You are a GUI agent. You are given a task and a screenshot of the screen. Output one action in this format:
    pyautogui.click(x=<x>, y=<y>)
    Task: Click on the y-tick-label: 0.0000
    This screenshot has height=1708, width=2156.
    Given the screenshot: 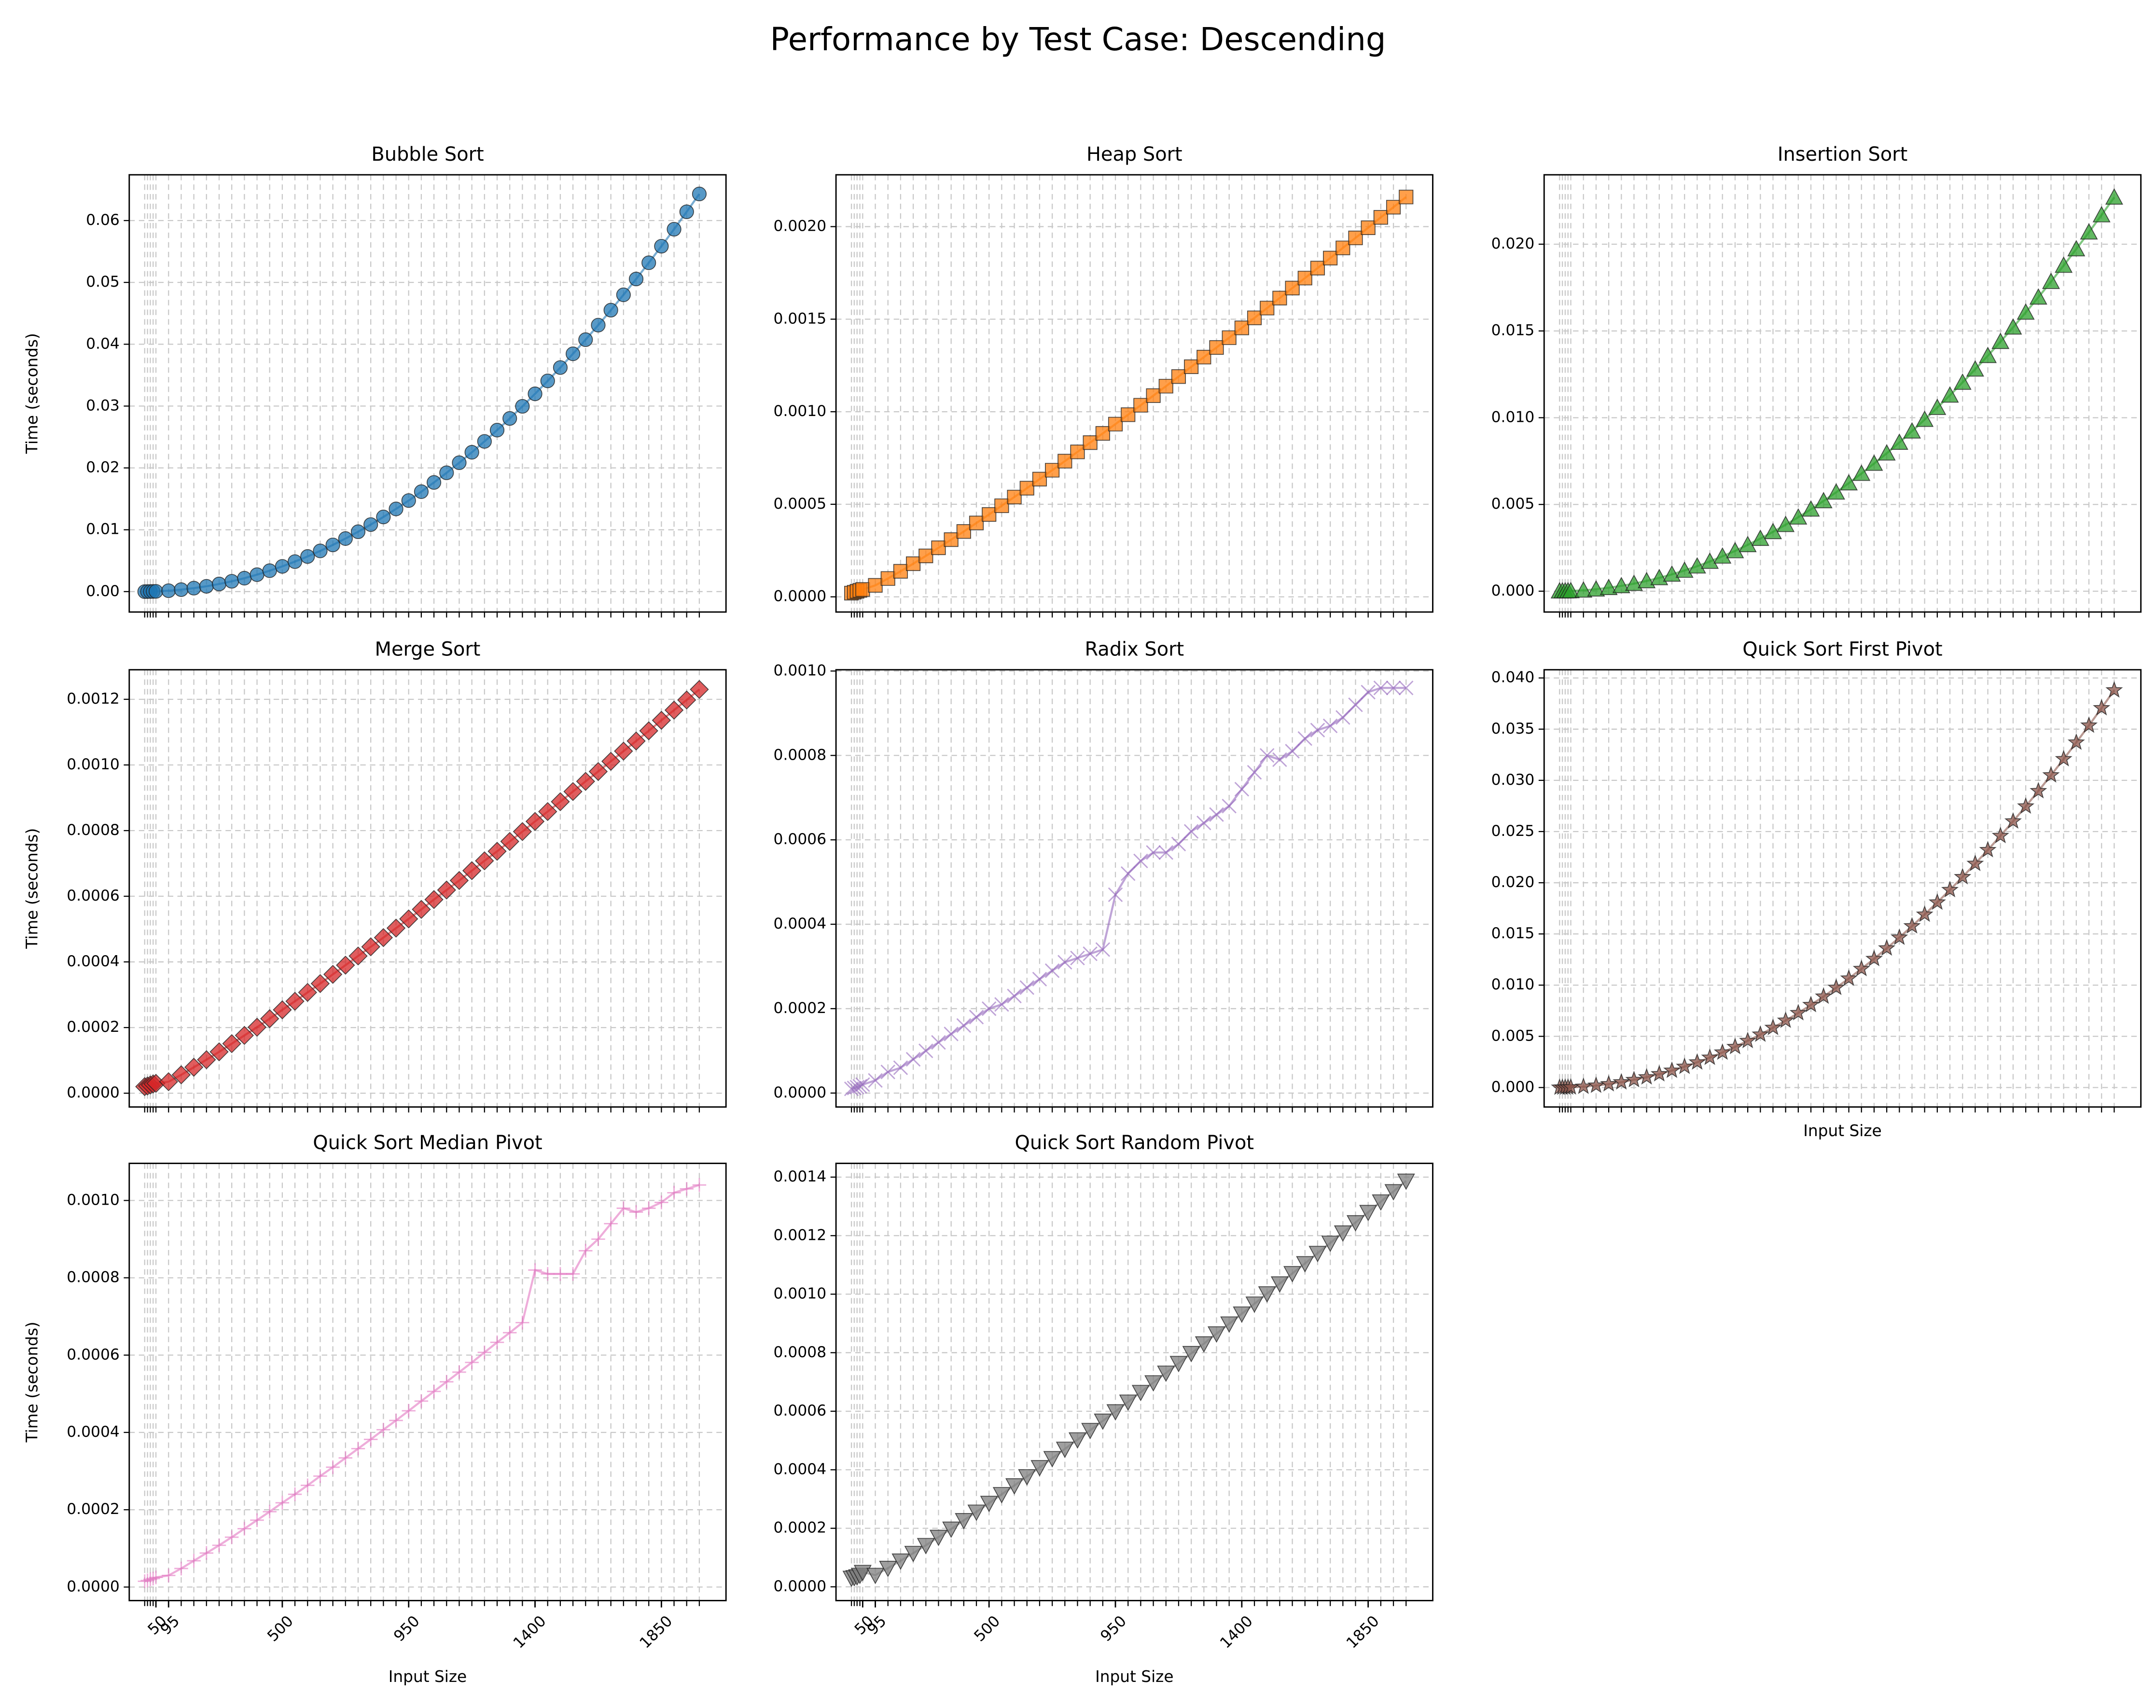 What is the action you would take?
    pyautogui.click(x=800, y=1092)
    